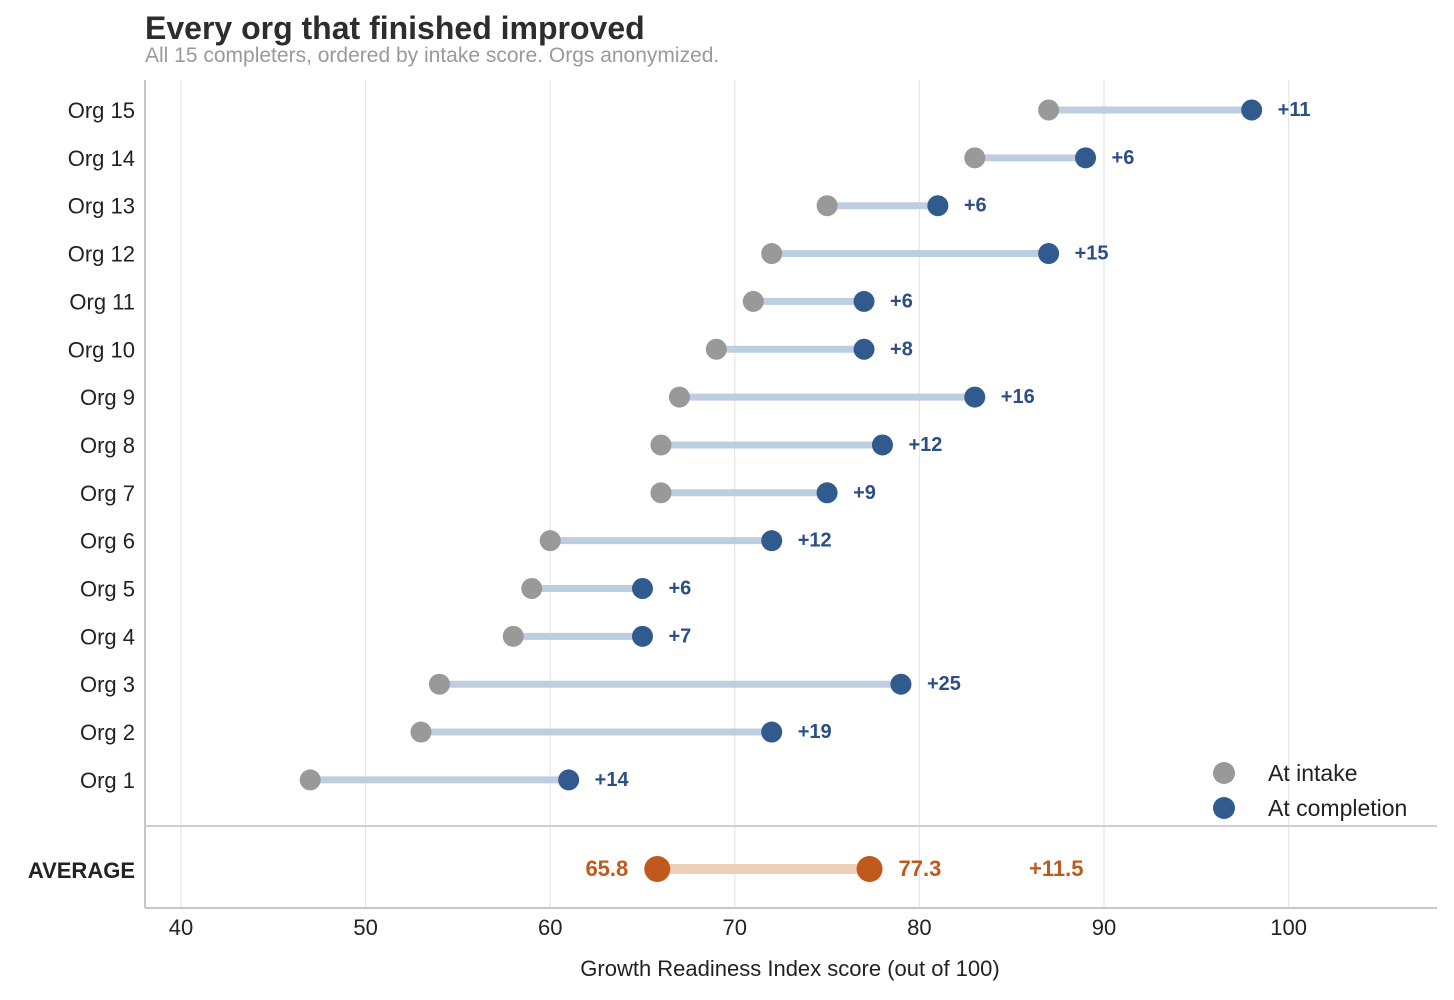  I want to click on chart-title: Every org that finished improved, so click(395, 28).